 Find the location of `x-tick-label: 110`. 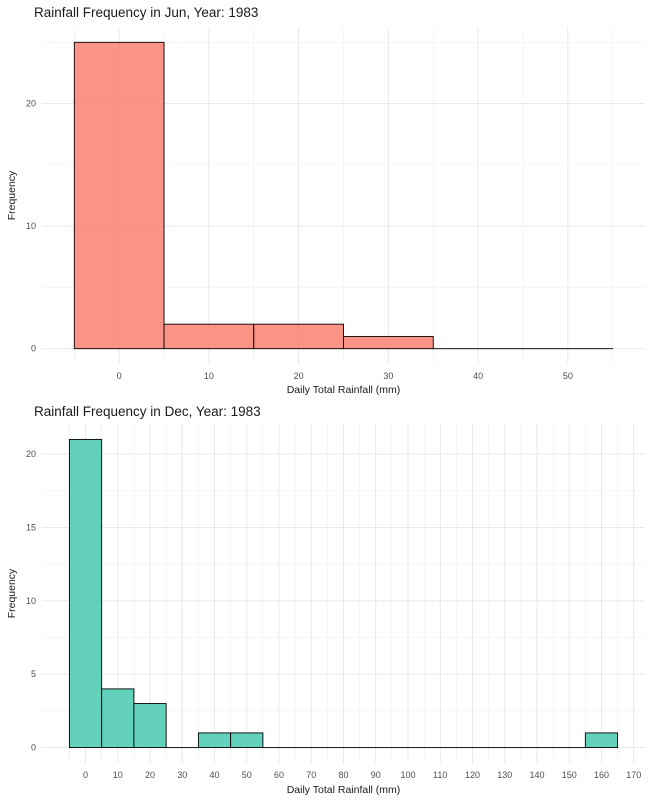

x-tick-label: 110 is located at coordinates (440, 775).